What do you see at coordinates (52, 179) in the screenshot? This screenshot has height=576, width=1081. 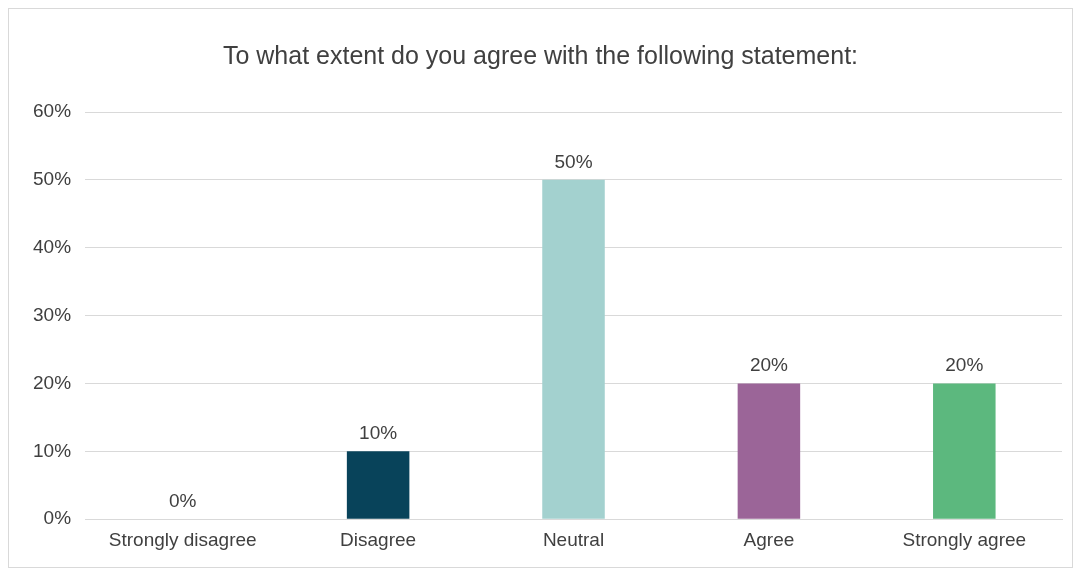 I see `y-tick-label: 50%` at bounding box center [52, 179].